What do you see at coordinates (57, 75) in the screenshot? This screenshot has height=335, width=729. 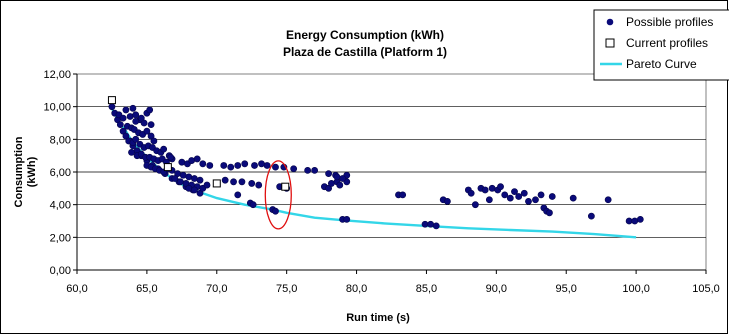 I see `y-tick-label: 12,00` at bounding box center [57, 75].